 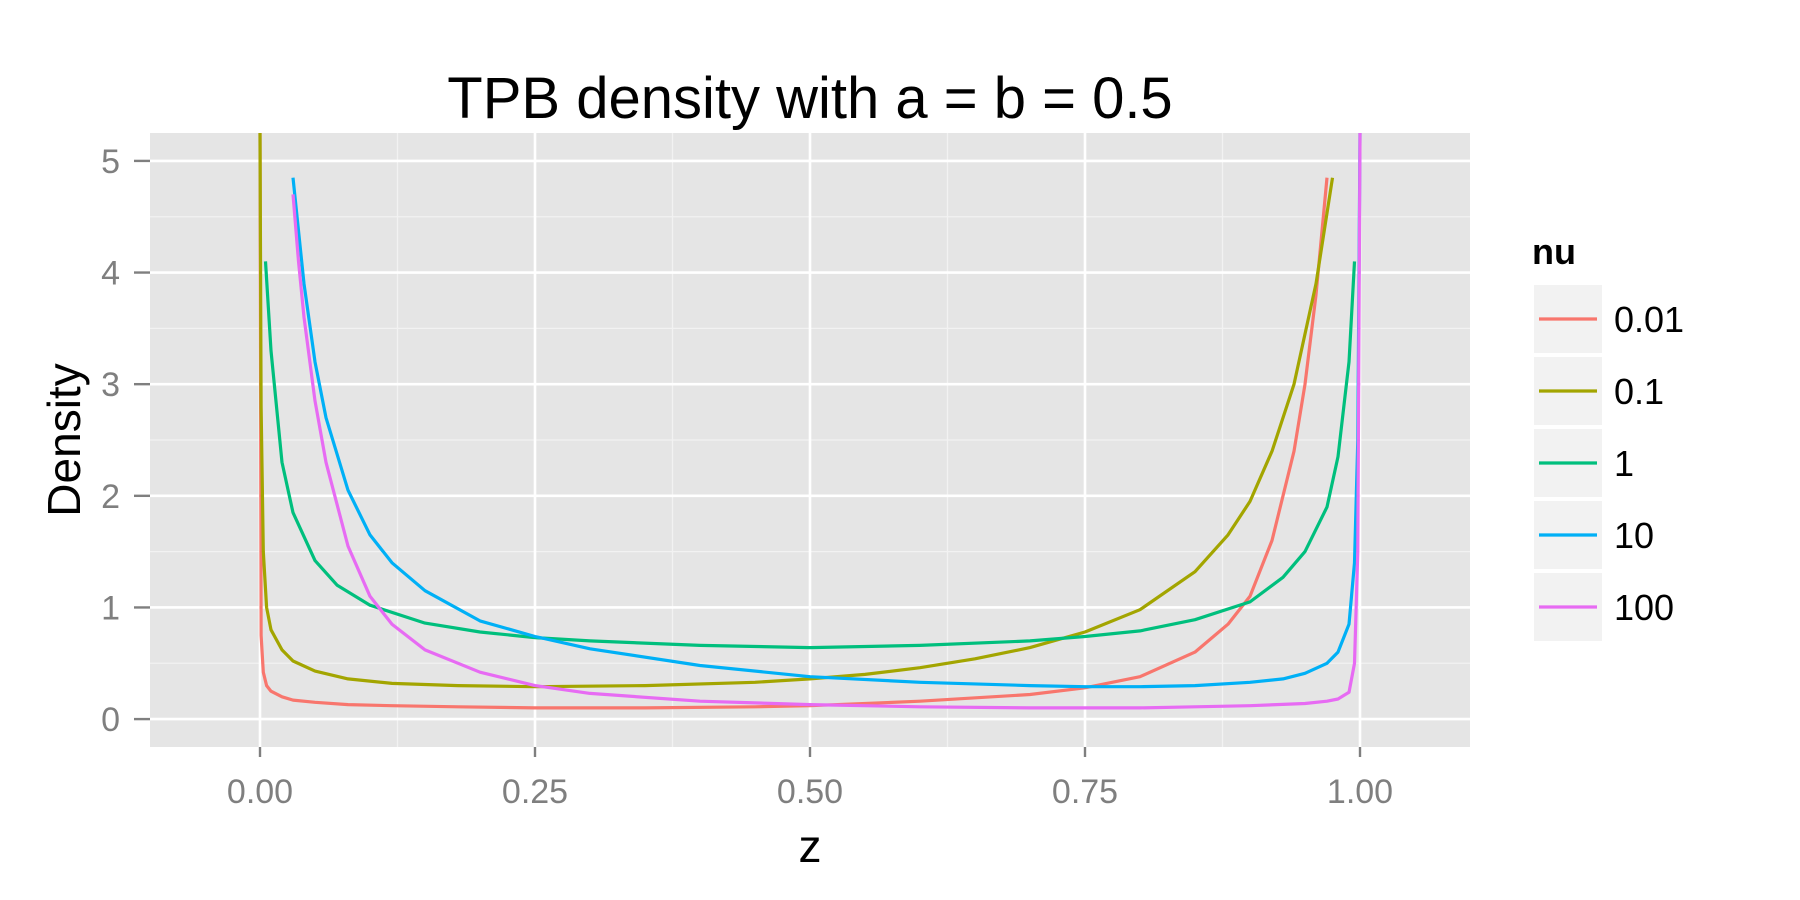 What do you see at coordinates (1644, 607) in the screenshot?
I see `legend-label-100: 100` at bounding box center [1644, 607].